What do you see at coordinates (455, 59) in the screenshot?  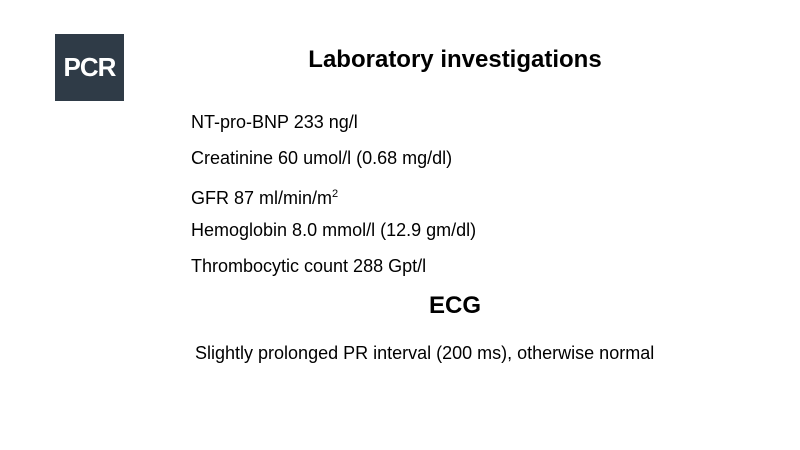 I see `page-title: Laboratory investigations` at bounding box center [455, 59].